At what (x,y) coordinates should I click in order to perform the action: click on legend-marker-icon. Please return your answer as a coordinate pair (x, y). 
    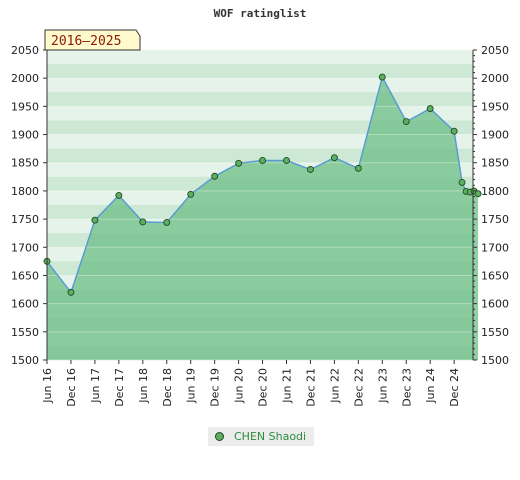
    Looking at the image, I should click on (219, 436).